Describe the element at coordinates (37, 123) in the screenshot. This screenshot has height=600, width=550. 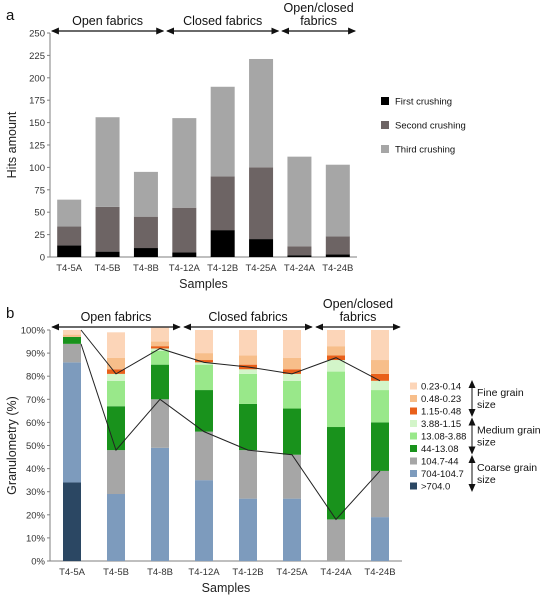
I see `y-tick-label: 150` at that location.